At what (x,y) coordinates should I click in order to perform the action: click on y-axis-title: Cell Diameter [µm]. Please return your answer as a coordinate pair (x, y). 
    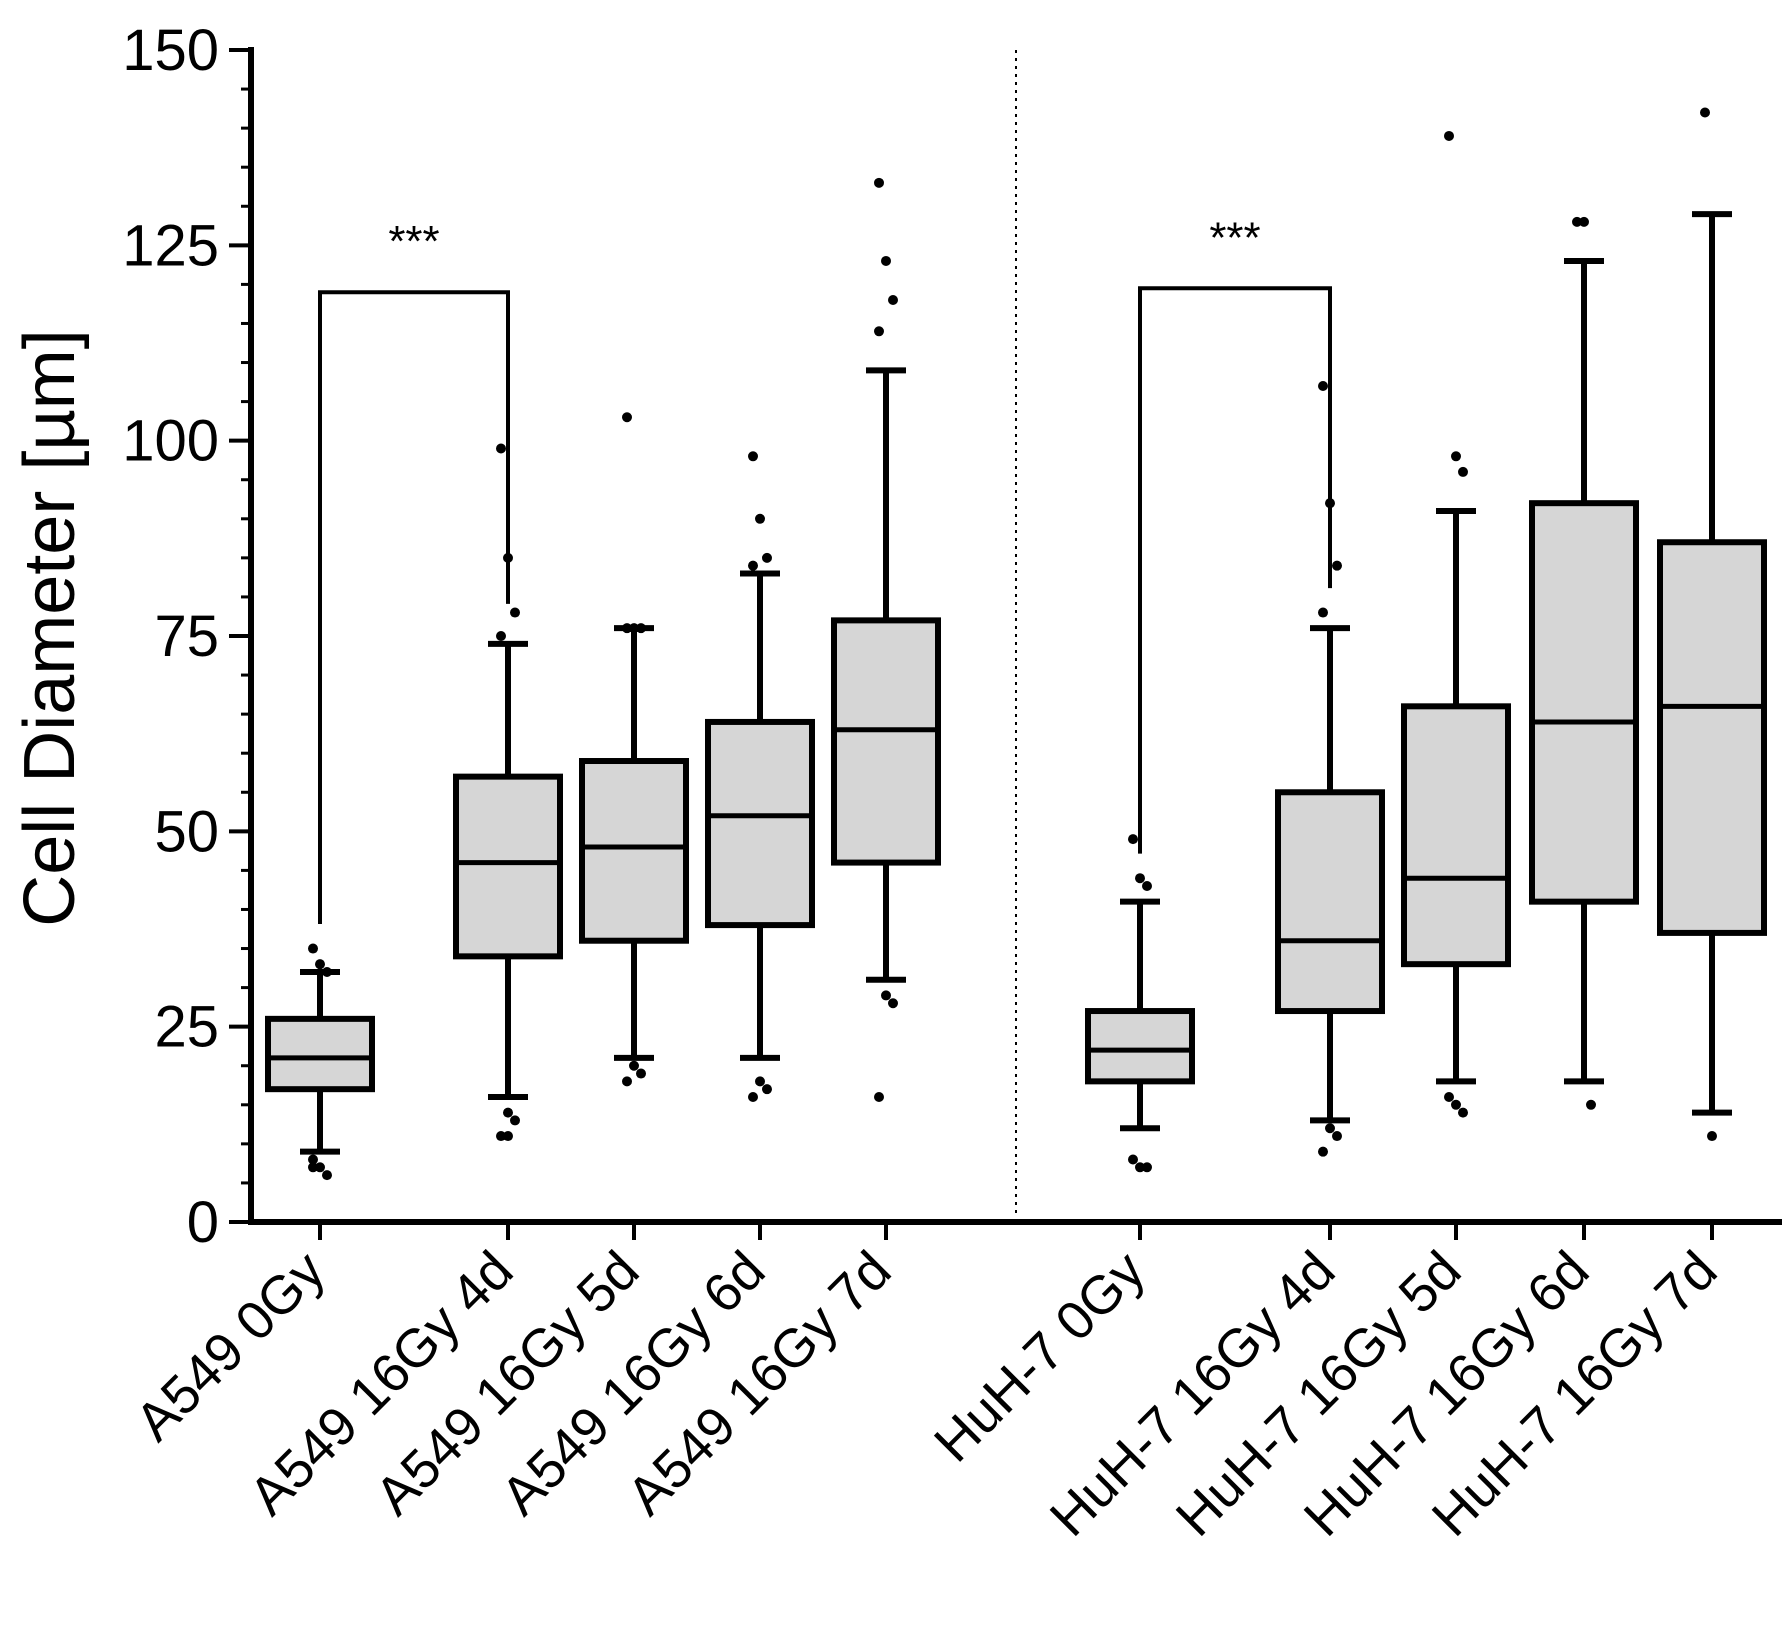
    Looking at the image, I should click on (50, 628).